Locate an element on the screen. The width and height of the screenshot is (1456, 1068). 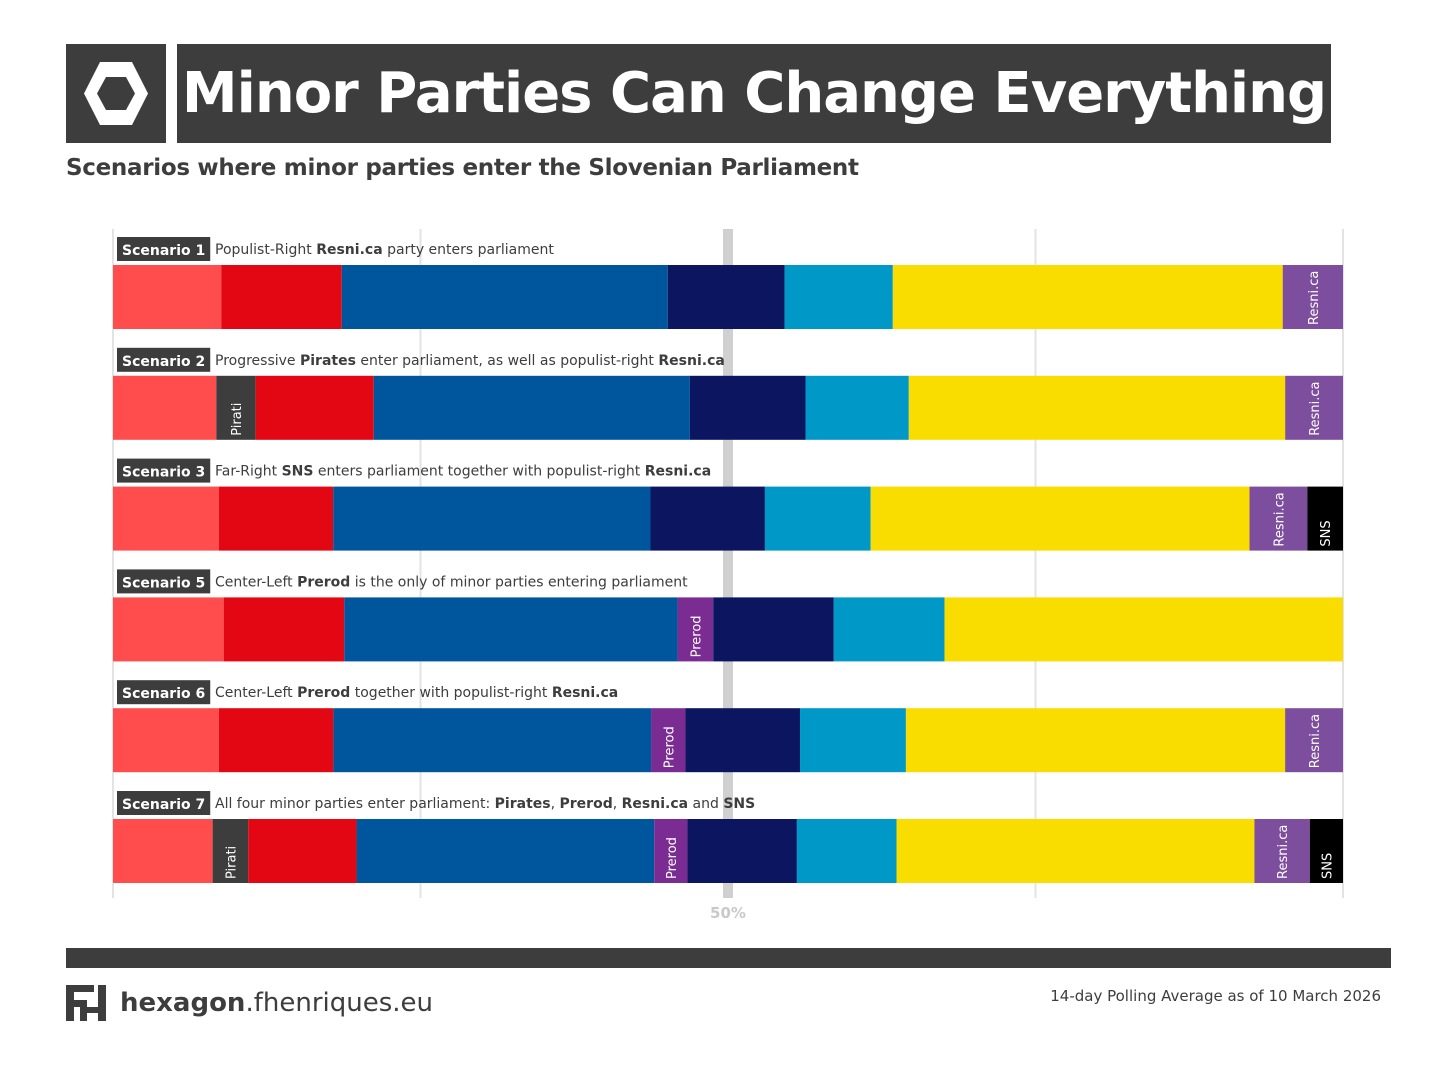
bar-segment-pirati is located at coordinates (236, 407).